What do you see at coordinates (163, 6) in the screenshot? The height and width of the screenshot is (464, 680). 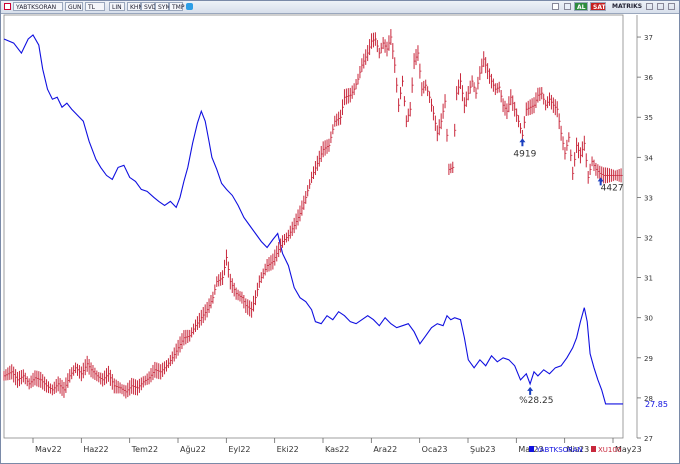 I see `sym-button: SYM` at bounding box center [163, 6].